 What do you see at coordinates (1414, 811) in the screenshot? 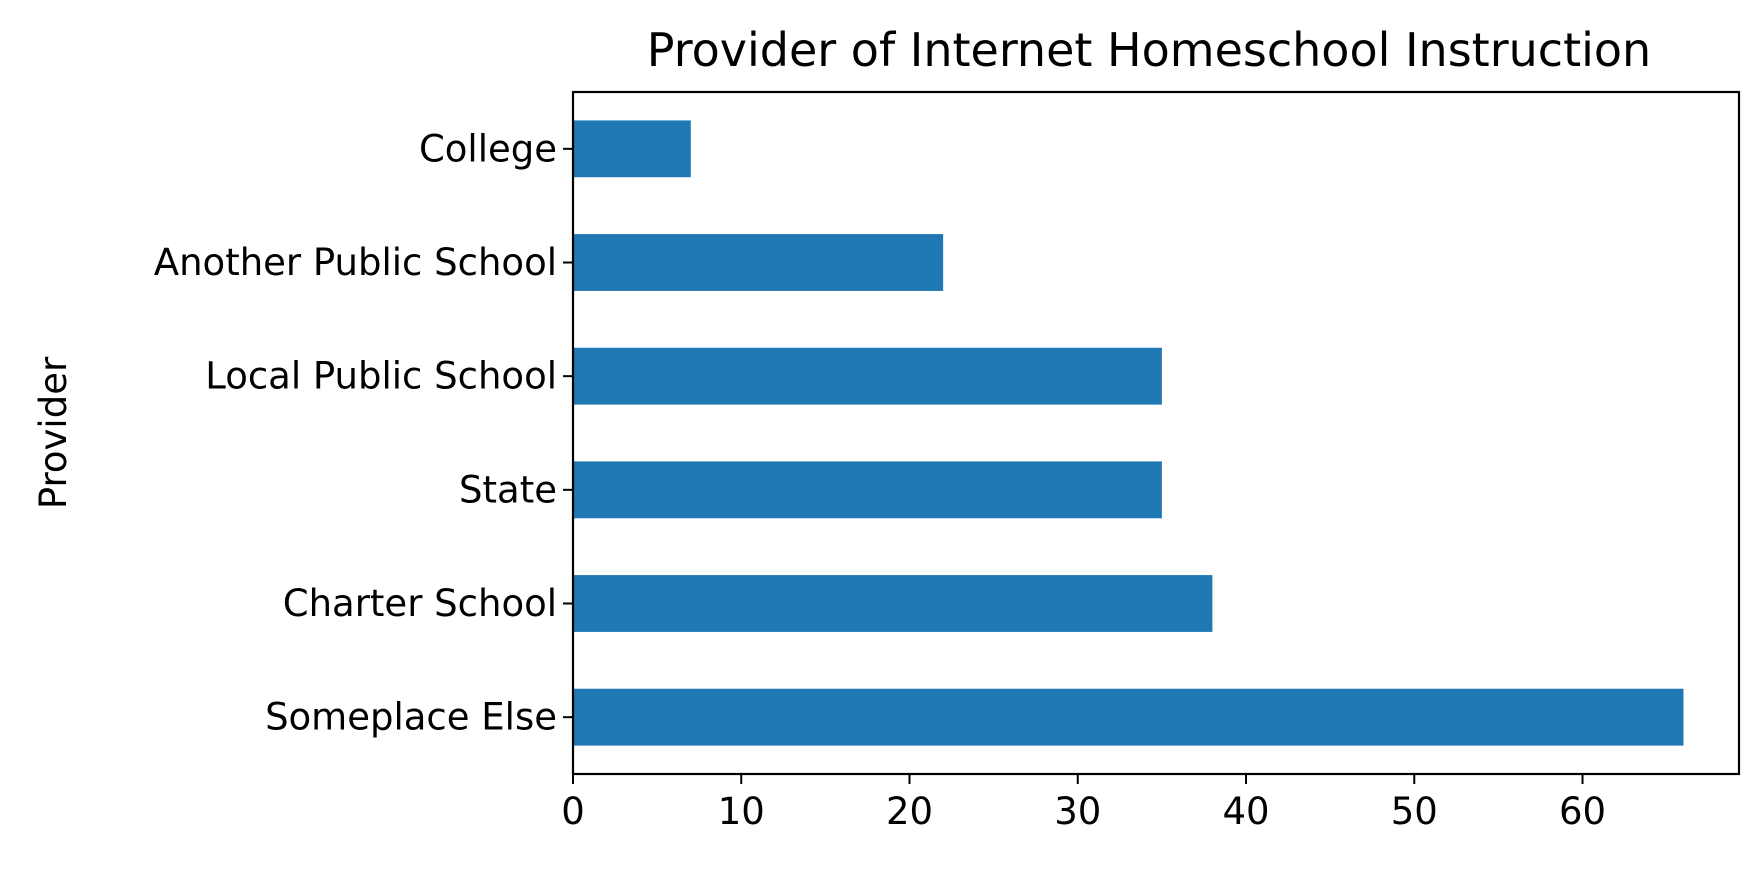
I see `x-tick-label: 50` at bounding box center [1414, 811].